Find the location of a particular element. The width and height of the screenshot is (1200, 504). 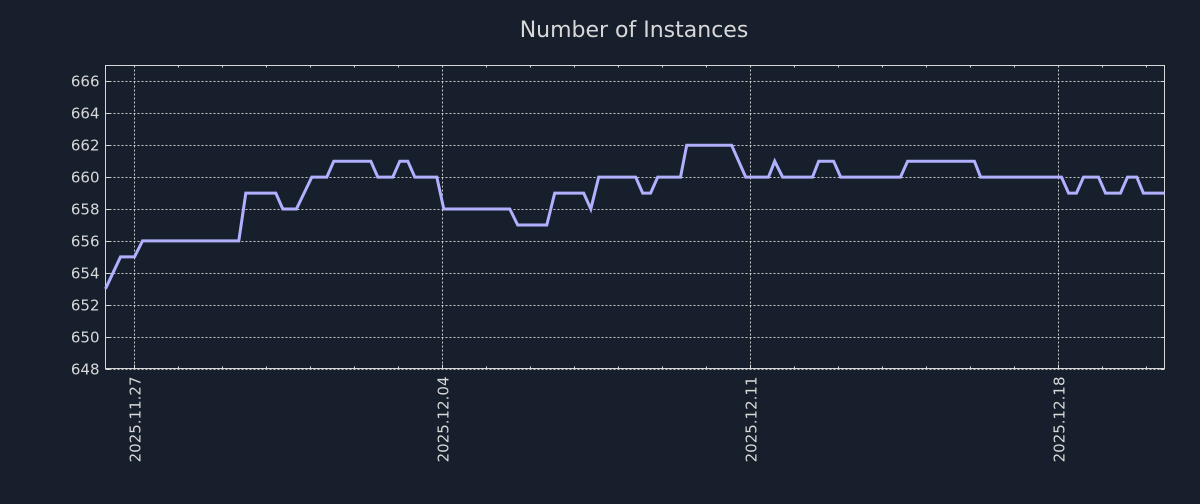

y-tick-label: 660 is located at coordinates (85, 178).